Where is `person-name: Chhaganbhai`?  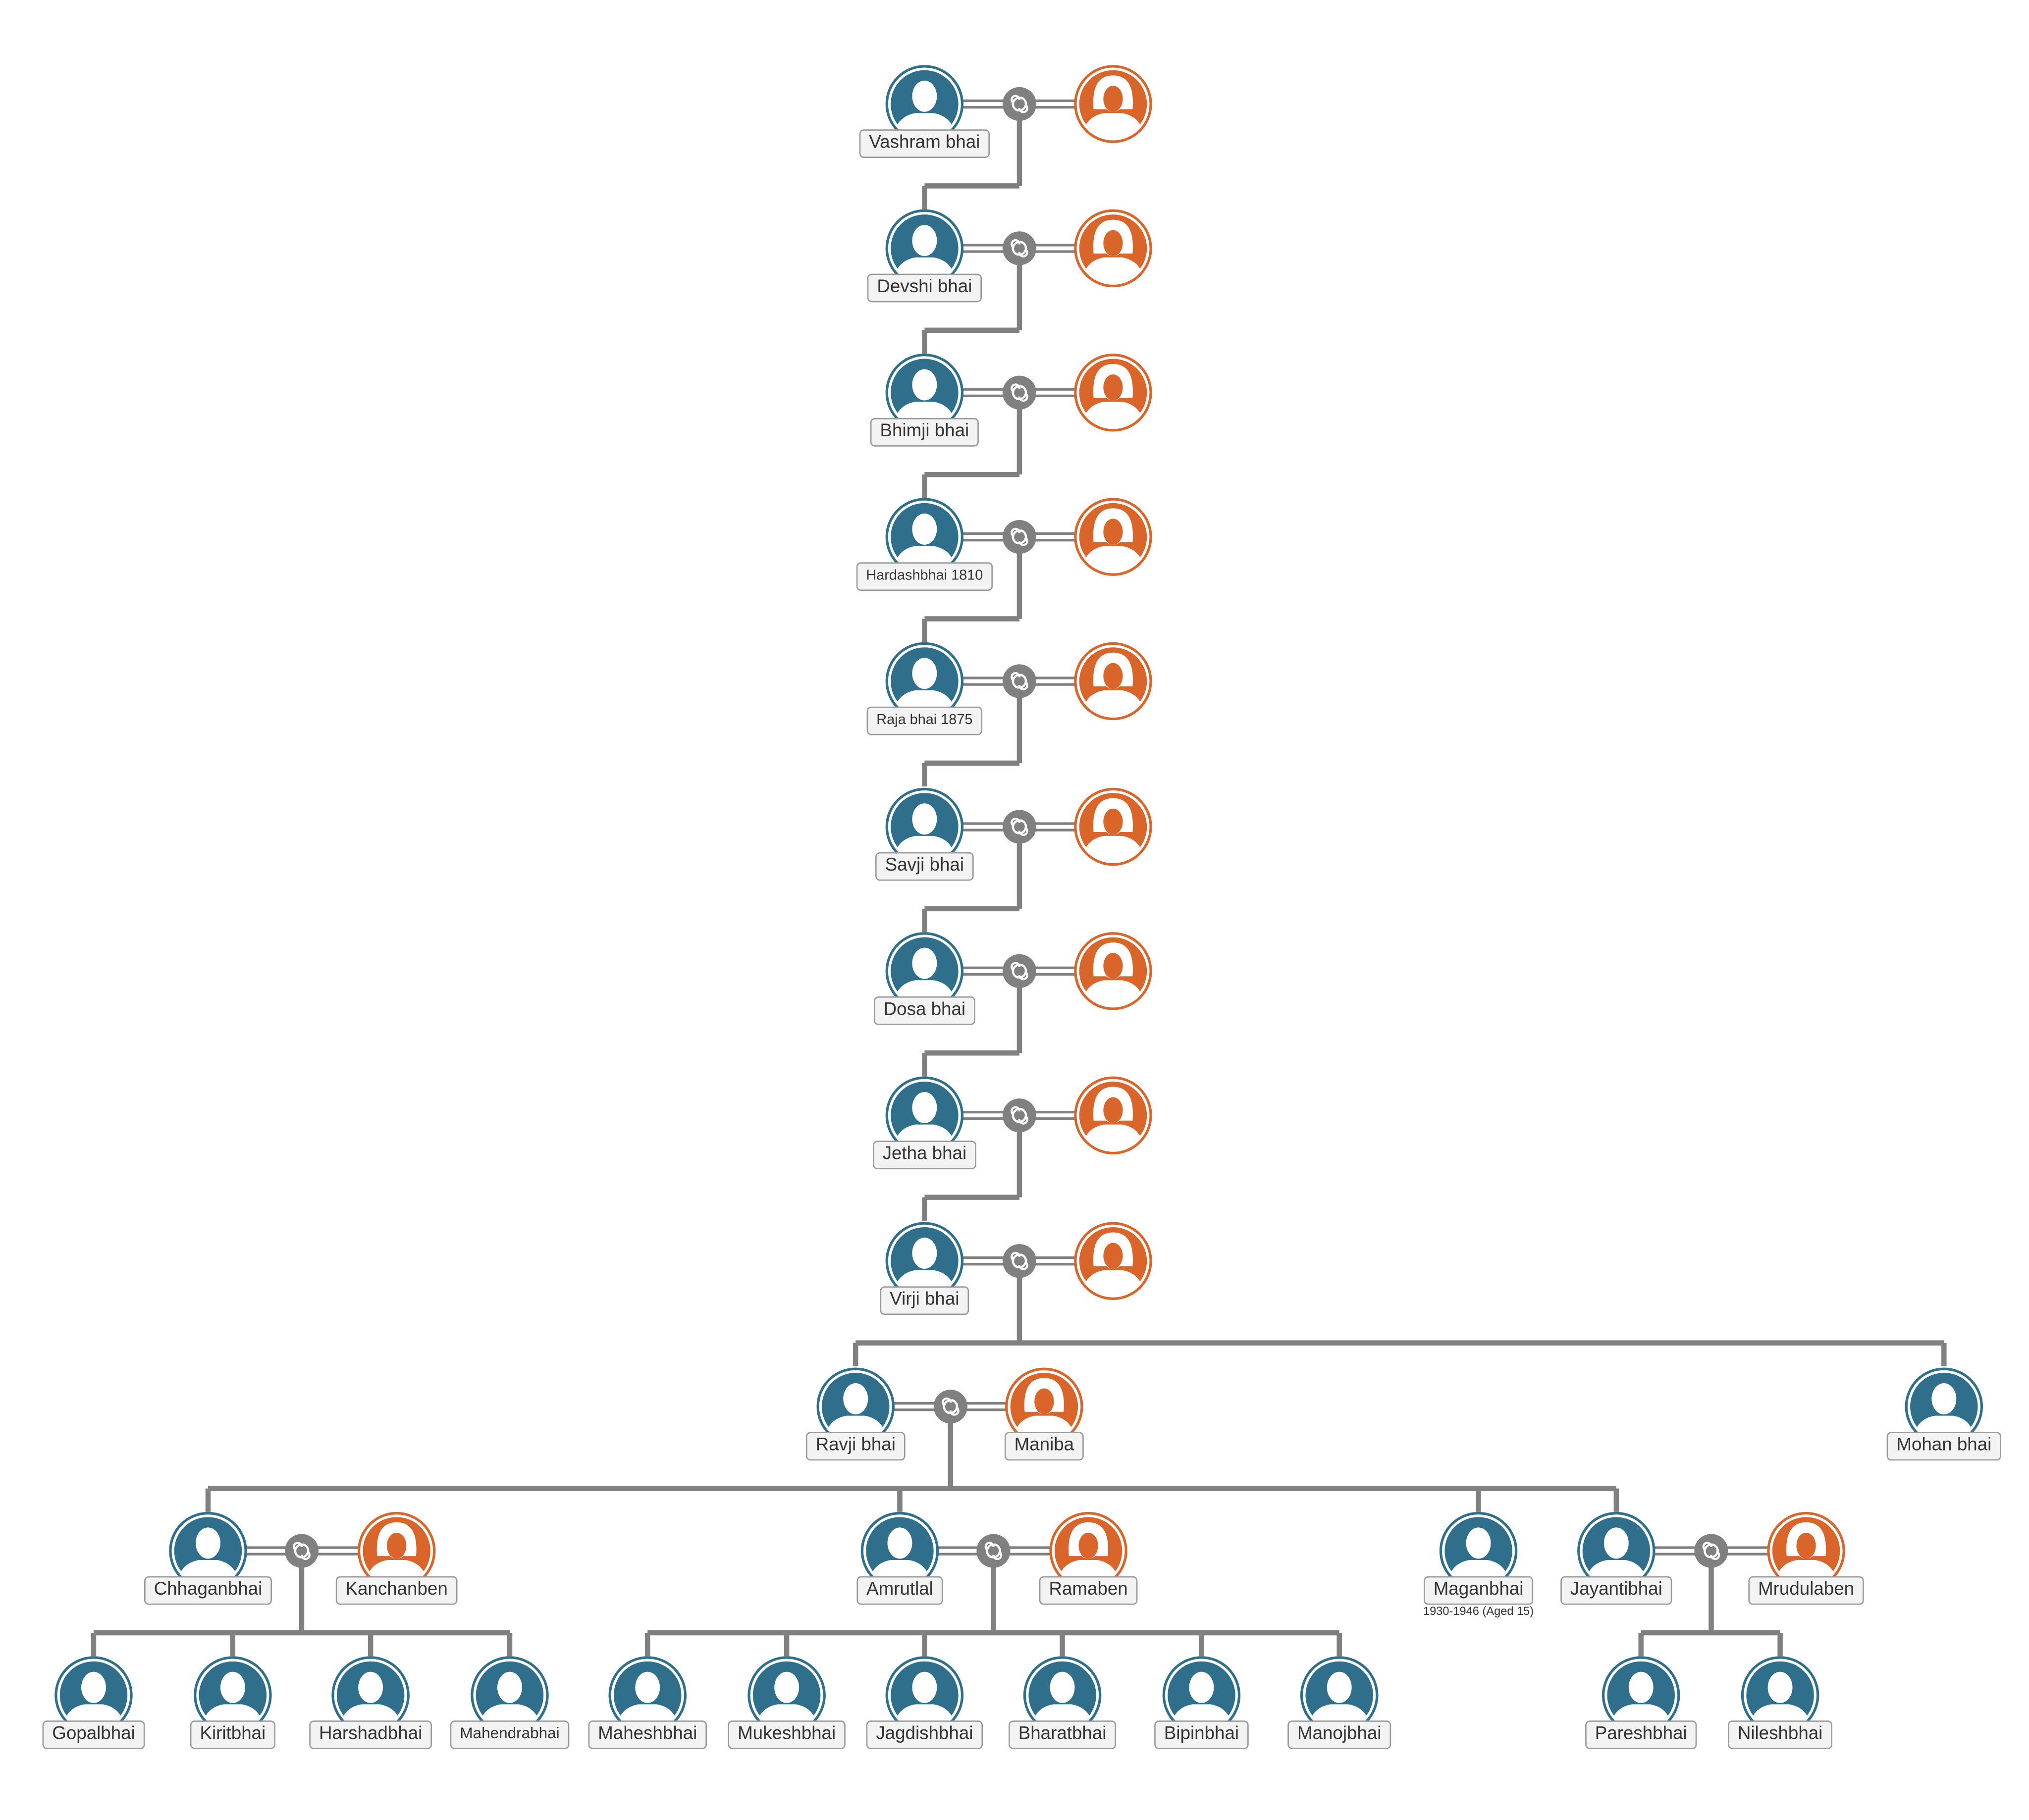
person-name: Chhaganbhai is located at coordinates (208, 1588).